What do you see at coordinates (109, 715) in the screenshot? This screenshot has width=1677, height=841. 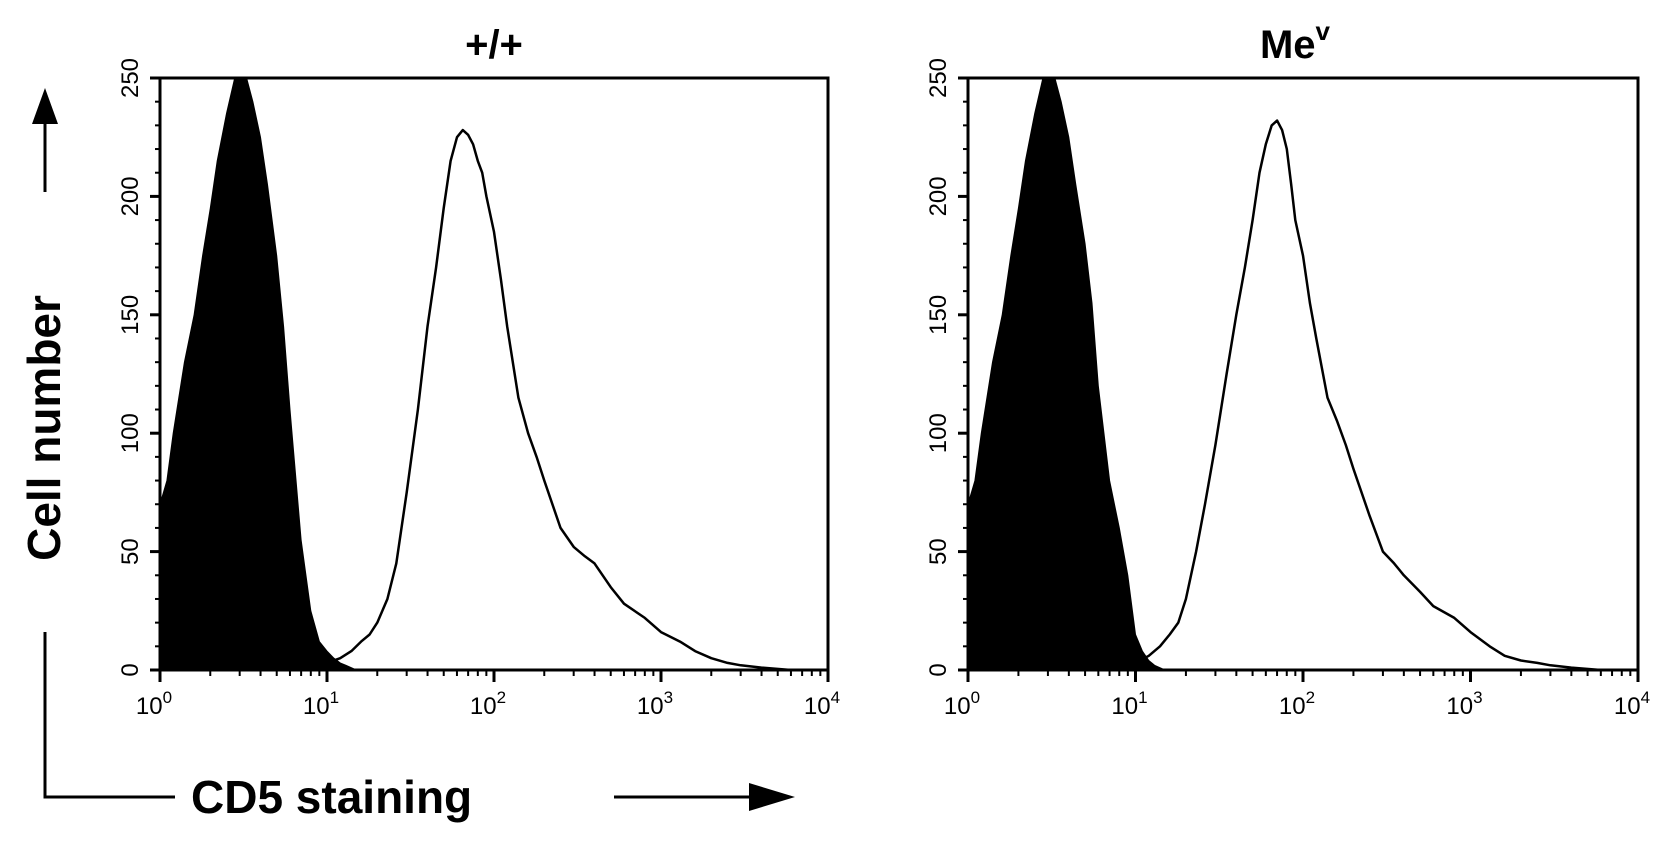 I see `x-axis-bracket` at bounding box center [109, 715].